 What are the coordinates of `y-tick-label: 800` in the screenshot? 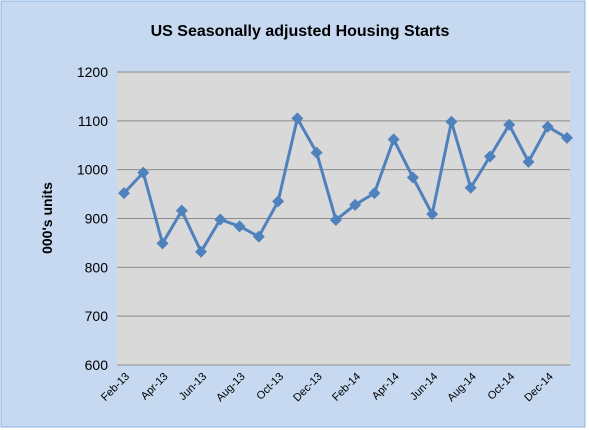 It's located at (97, 267).